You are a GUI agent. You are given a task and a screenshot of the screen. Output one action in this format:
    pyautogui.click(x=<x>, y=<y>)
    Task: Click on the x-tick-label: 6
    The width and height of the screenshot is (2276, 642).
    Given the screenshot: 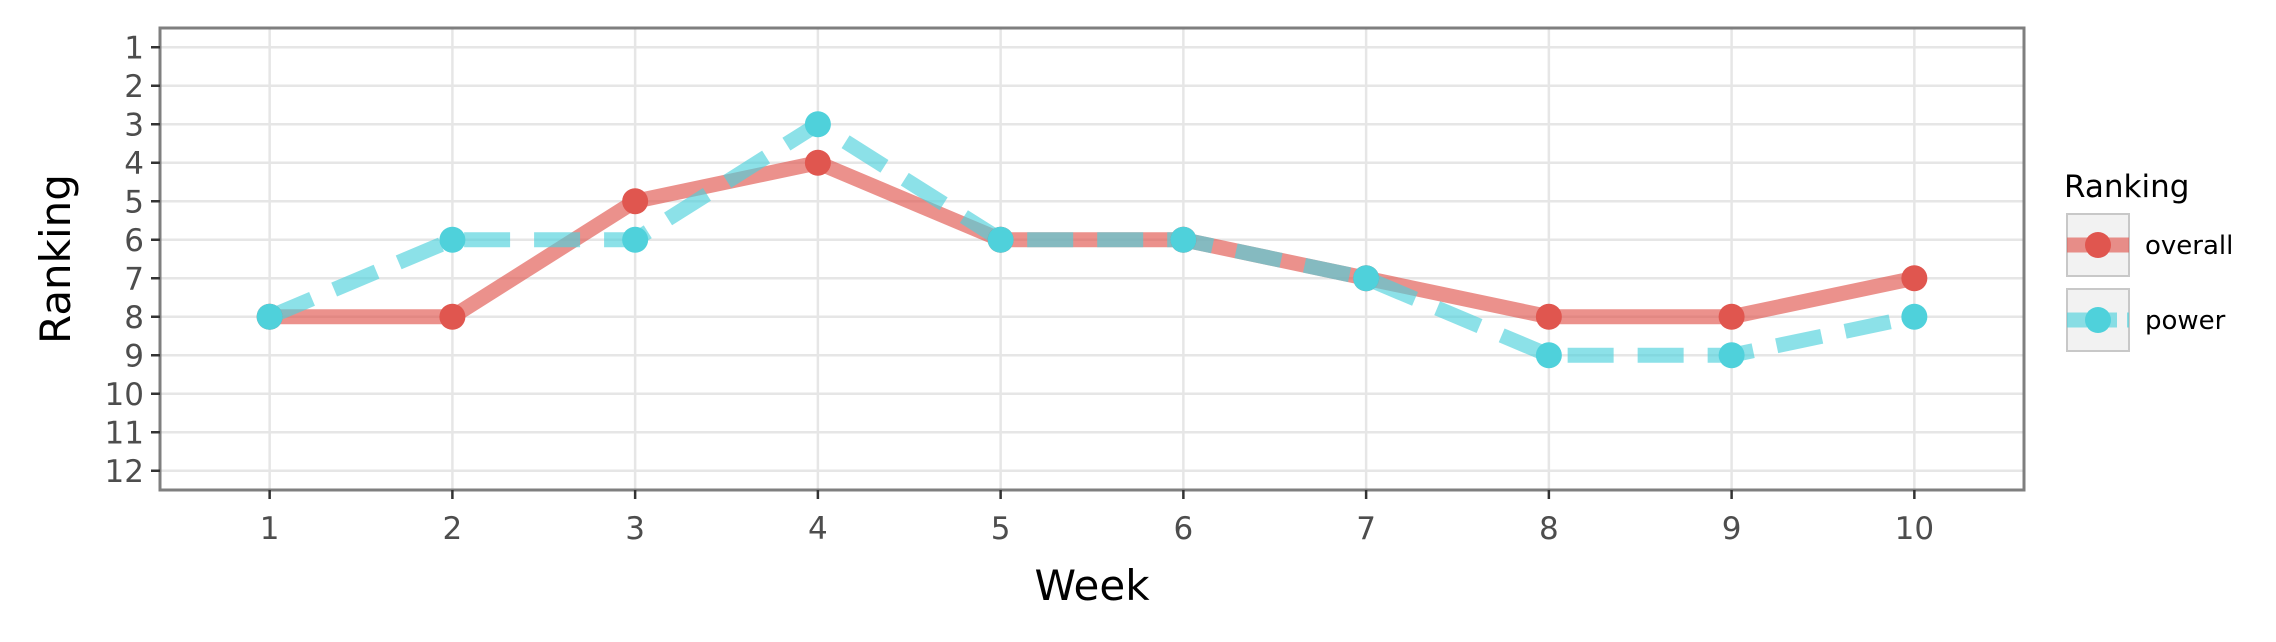 What is the action you would take?
    pyautogui.click(x=1184, y=529)
    